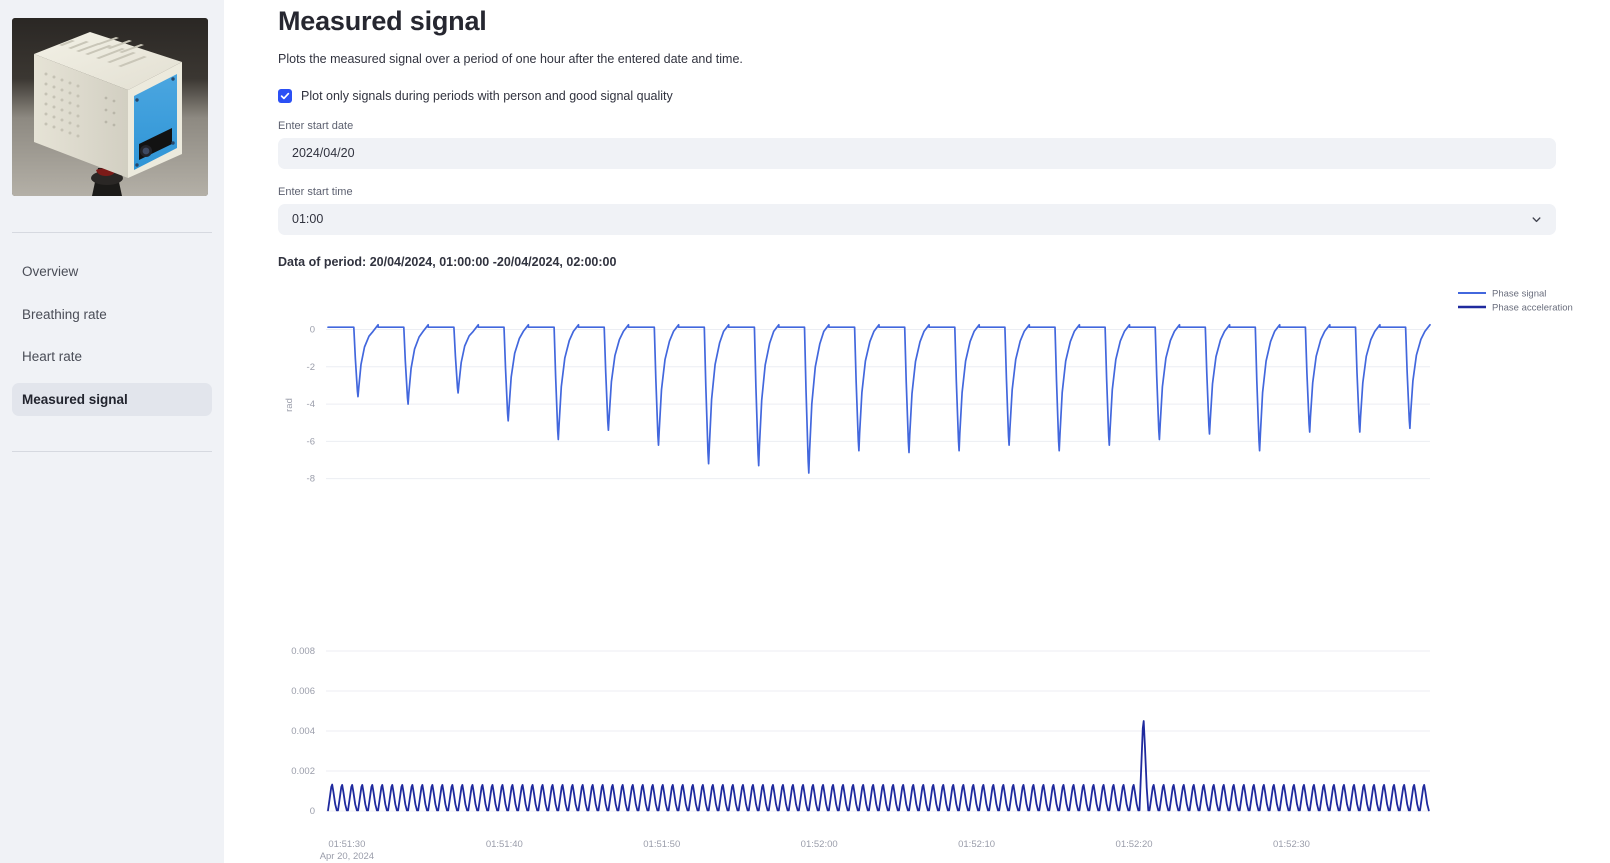 The height and width of the screenshot is (863, 1610). I want to click on start-date-field-block: Enter start date 2024/04/20, so click(917, 144).